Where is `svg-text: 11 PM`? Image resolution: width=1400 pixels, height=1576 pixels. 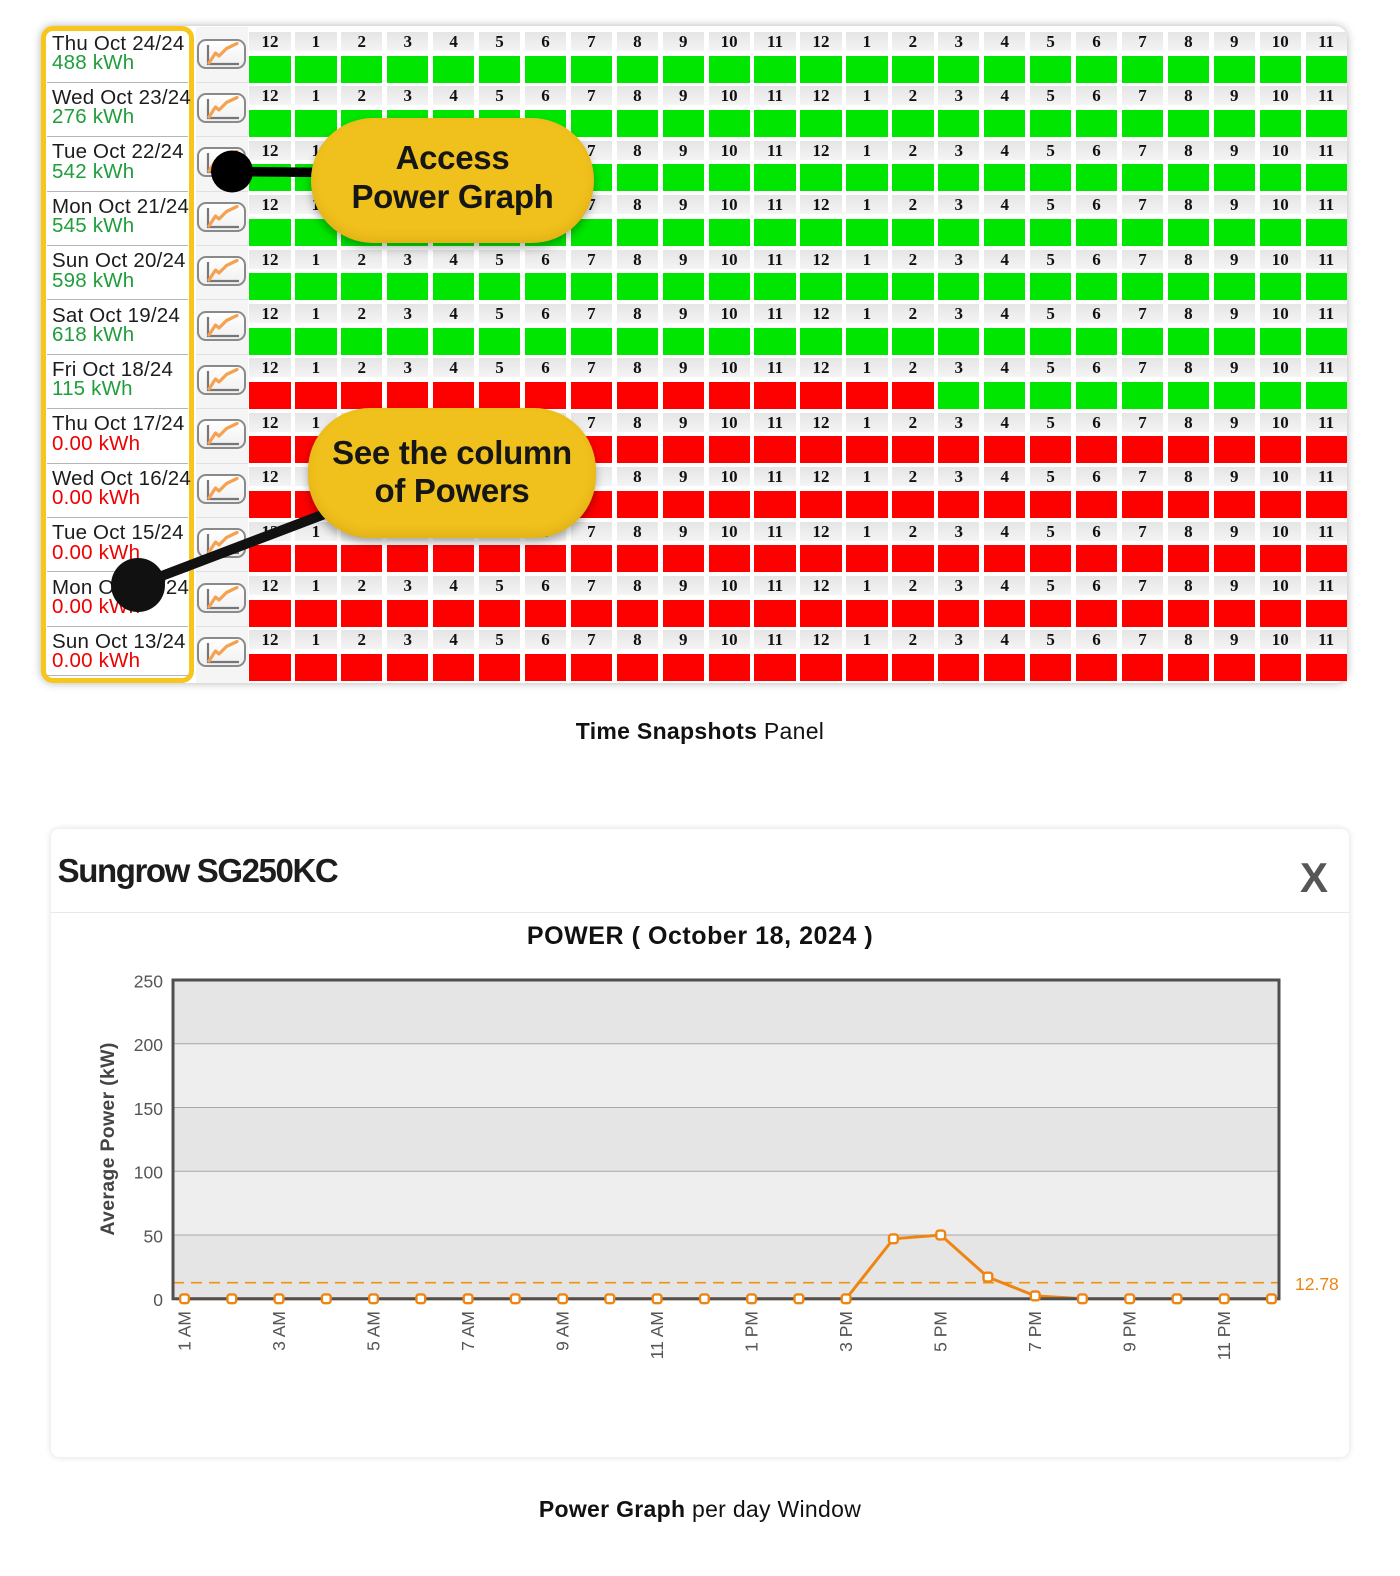
svg-text: 11 PM is located at coordinates (1224, 1335).